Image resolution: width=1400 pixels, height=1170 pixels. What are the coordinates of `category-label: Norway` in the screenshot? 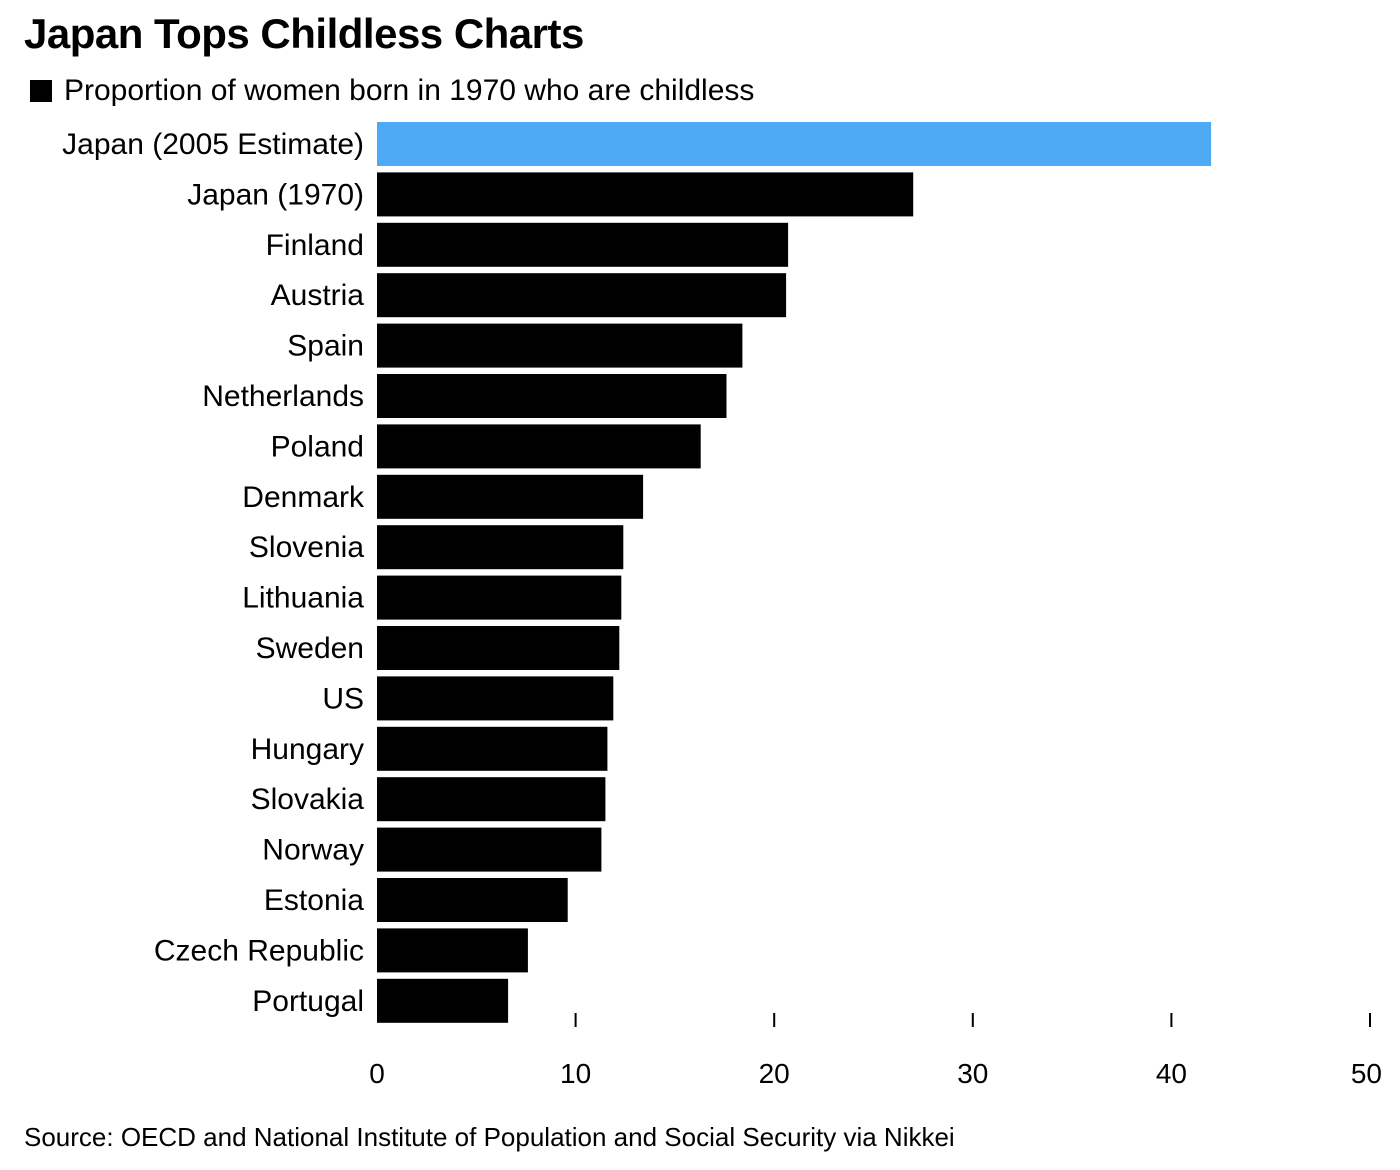 It's located at (313, 850).